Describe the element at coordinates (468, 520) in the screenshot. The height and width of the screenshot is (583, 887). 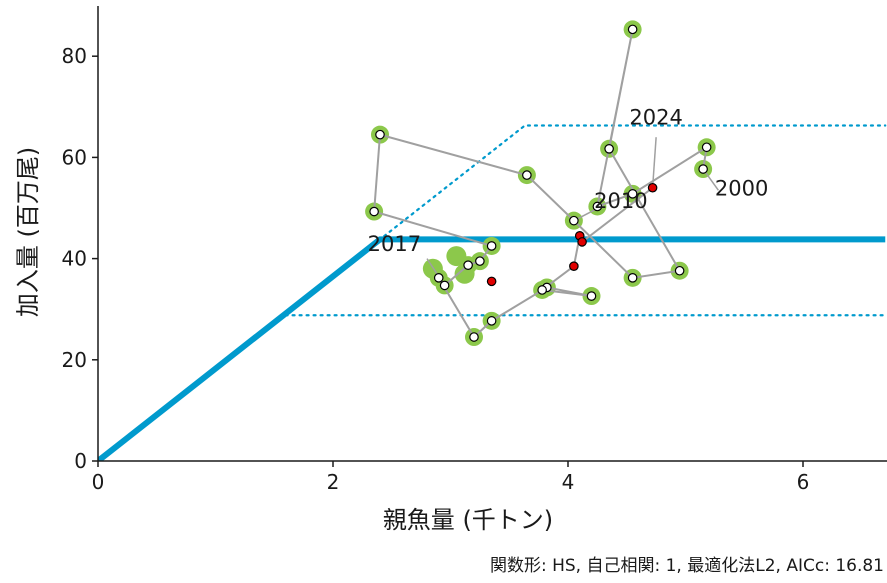
I see `x-axis-title: 親魚量 (千トン)` at that location.